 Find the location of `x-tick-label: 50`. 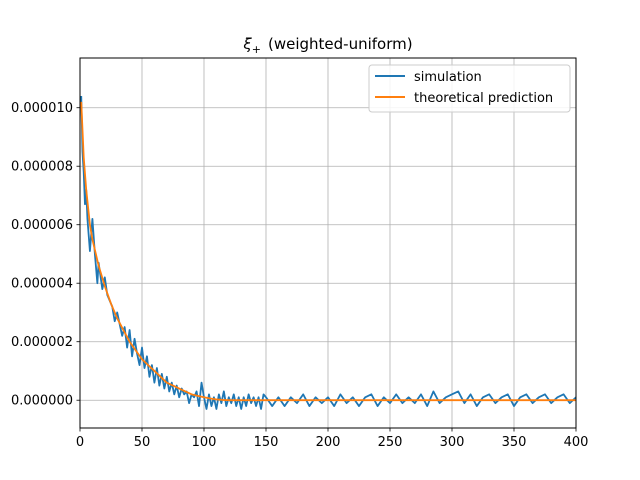

x-tick-label: 50 is located at coordinates (142, 442).